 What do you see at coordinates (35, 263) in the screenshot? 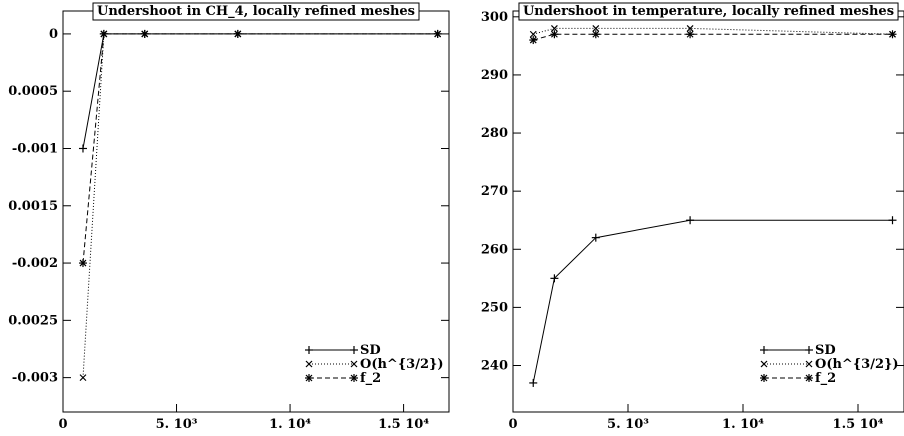
I see `y-tick-label: -0.002` at bounding box center [35, 263].